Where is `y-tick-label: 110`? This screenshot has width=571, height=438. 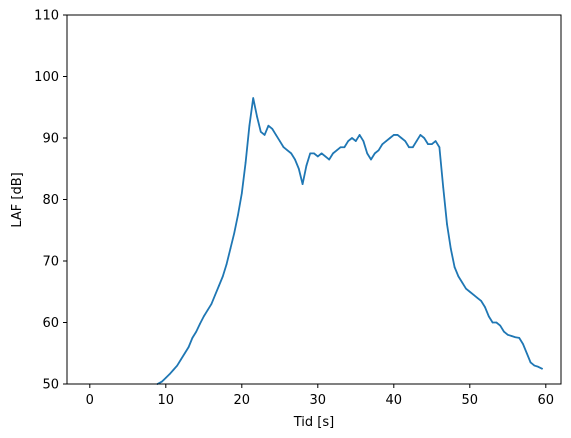 y-tick-label: 110 is located at coordinates (46, 16).